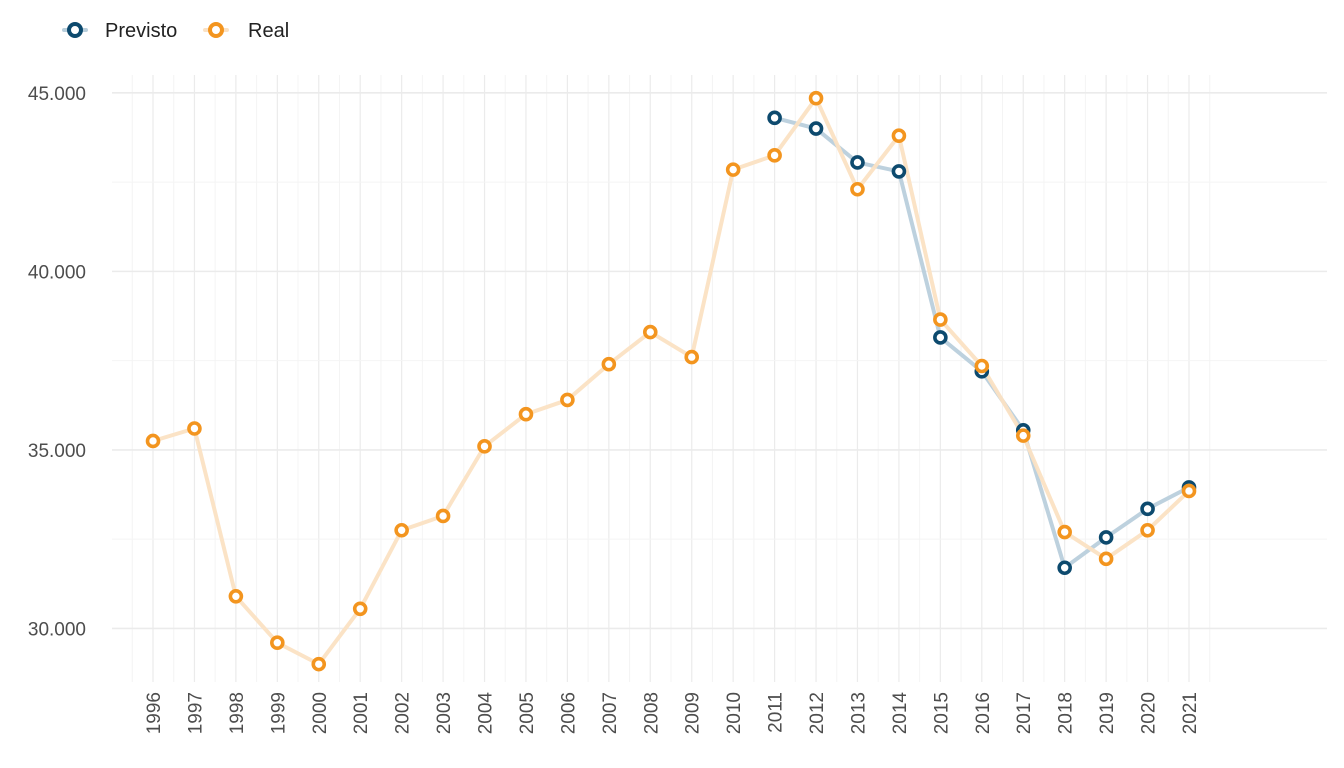  What do you see at coordinates (567, 400) in the screenshot?
I see `data-point-real-2006` at bounding box center [567, 400].